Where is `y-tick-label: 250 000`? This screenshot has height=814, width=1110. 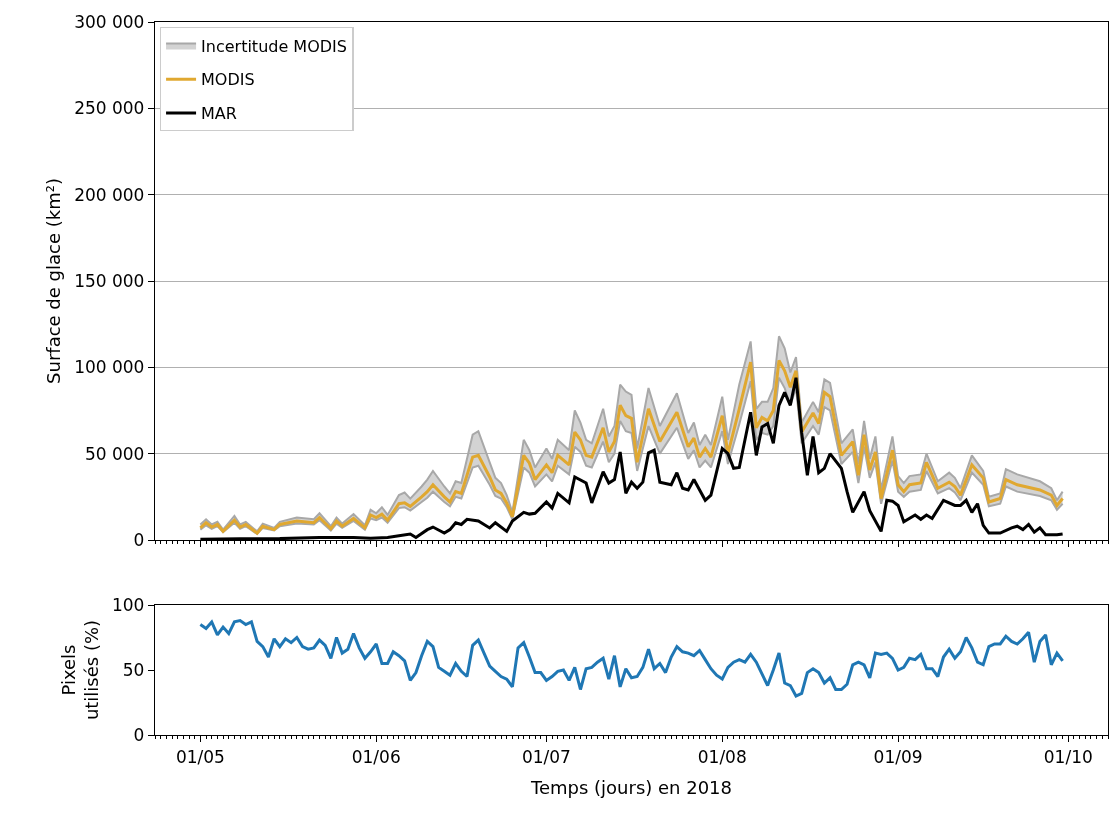
y-tick-label: 250 000 is located at coordinates (109, 108).